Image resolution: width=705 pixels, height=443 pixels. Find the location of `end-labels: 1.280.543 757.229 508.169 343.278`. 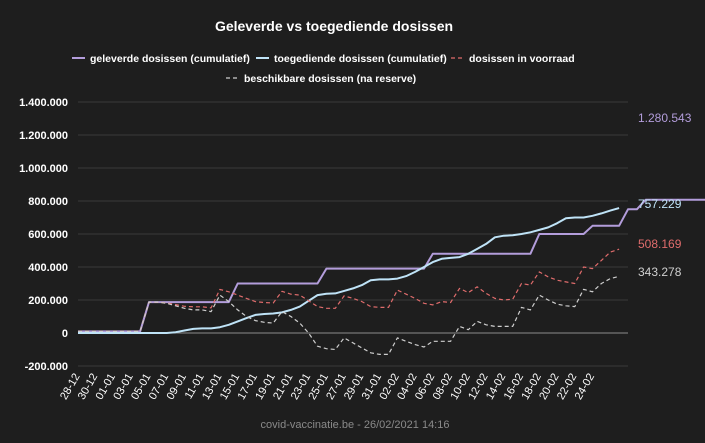

end-labels: 1.280.543 757.229 508.169 343.278 is located at coordinates (665, 195).